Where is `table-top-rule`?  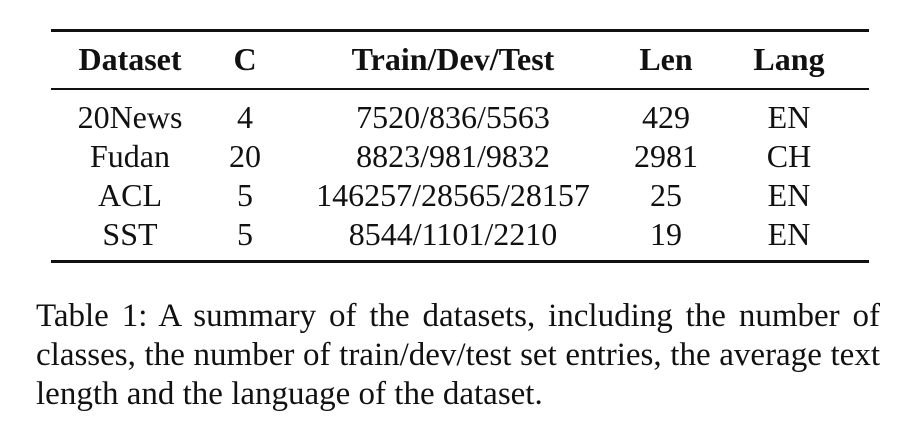 table-top-rule is located at coordinates (460, 30).